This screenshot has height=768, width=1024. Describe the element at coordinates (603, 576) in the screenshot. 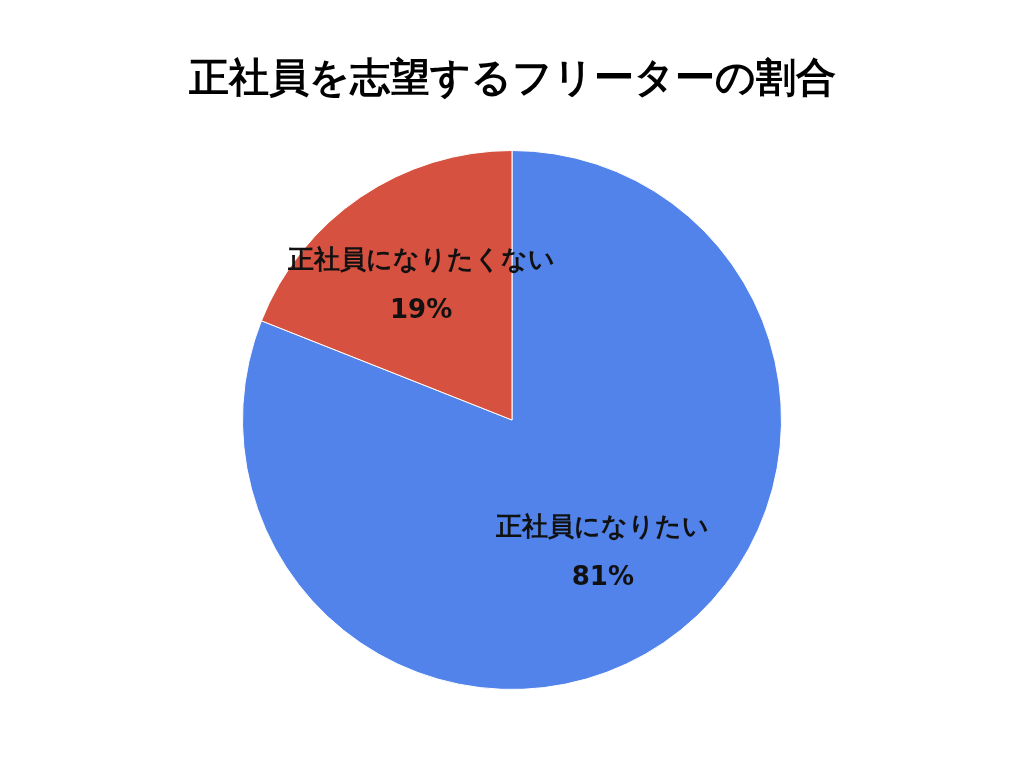

I see `data-label: 81%` at that location.